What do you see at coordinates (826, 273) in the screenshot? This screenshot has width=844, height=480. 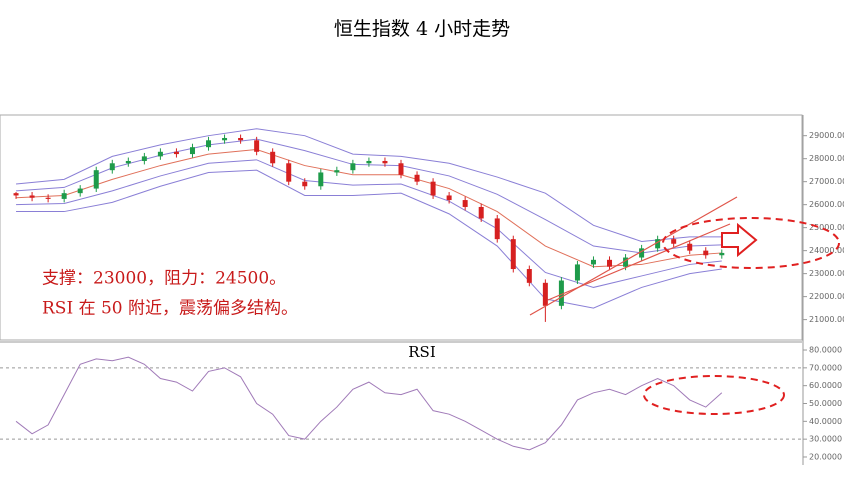 I see `y-tick-label: 23000.000` at bounding box center [826, 273].